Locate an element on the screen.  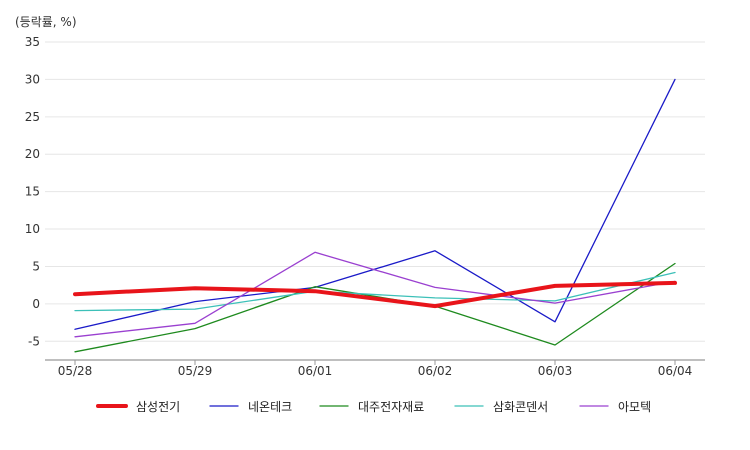
y-tick-label: 5 is located at coordinates (36, 266).